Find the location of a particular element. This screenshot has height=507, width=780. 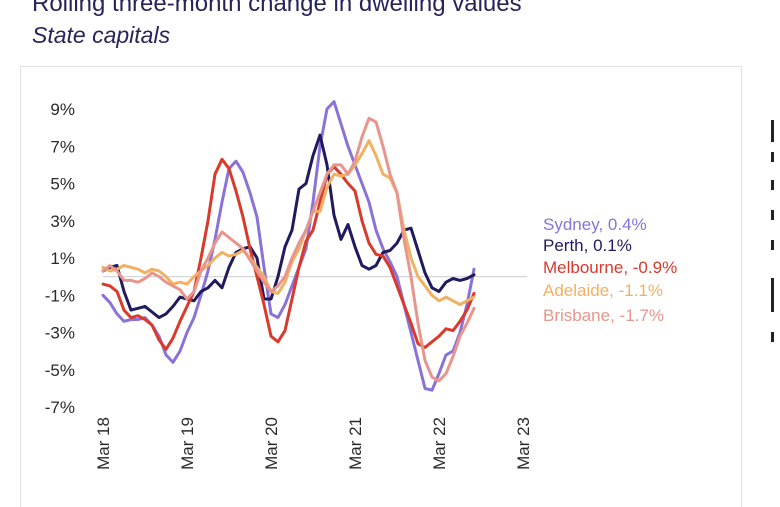

y-tick-label: 7% is located at coordinates (62, 146).